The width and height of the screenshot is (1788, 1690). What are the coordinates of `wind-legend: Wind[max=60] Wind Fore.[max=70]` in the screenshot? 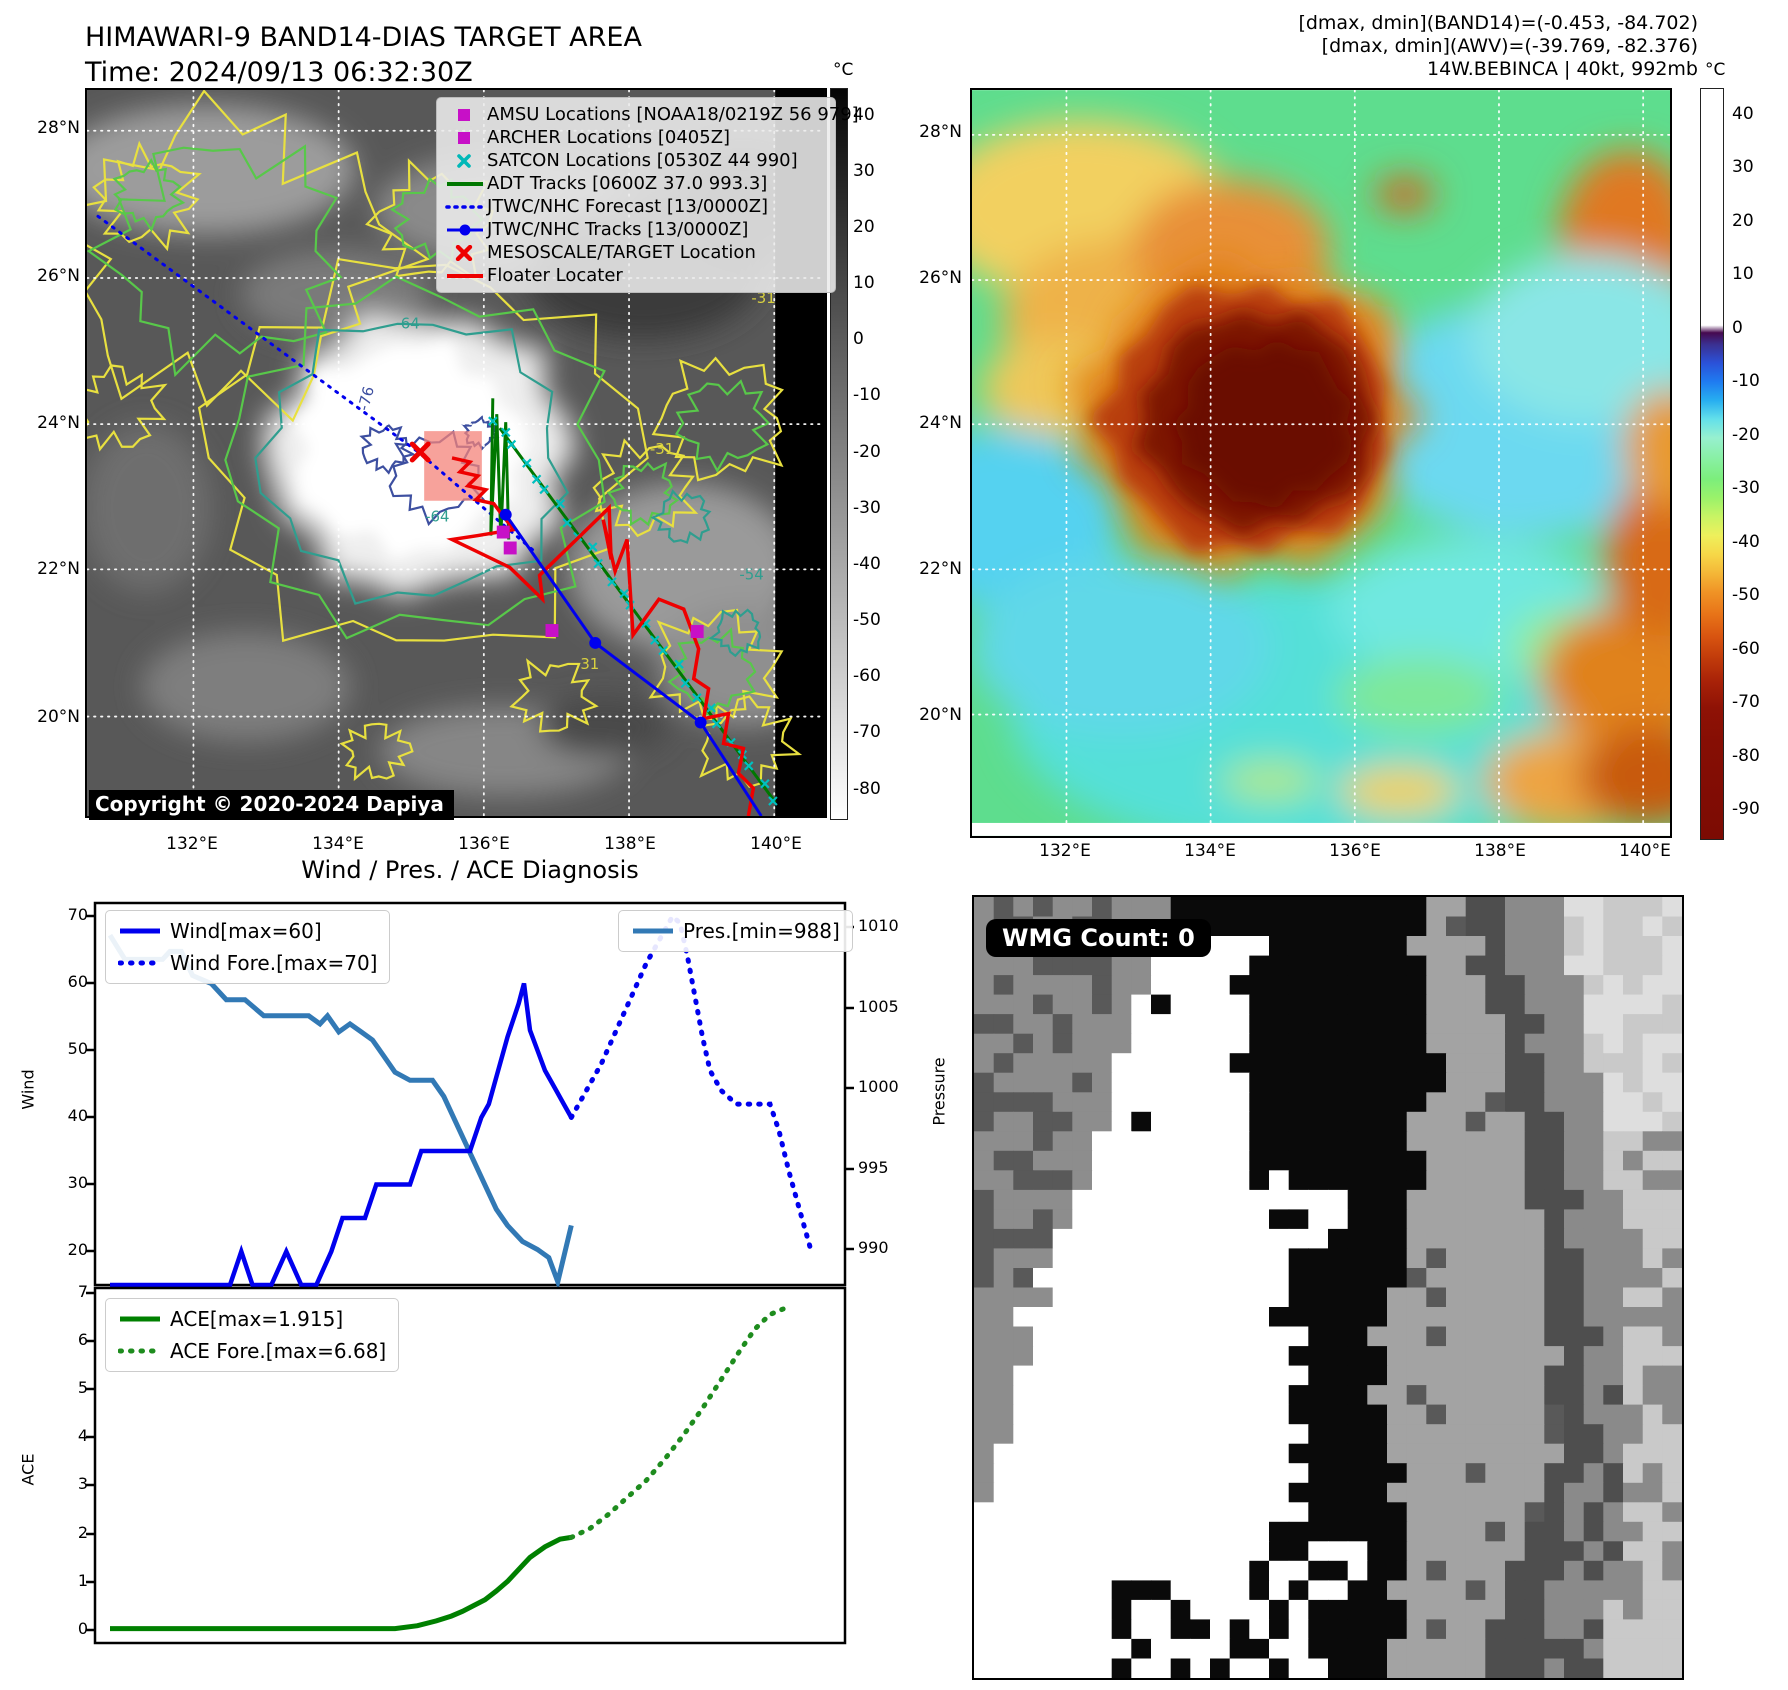 It's located at (248, 947).